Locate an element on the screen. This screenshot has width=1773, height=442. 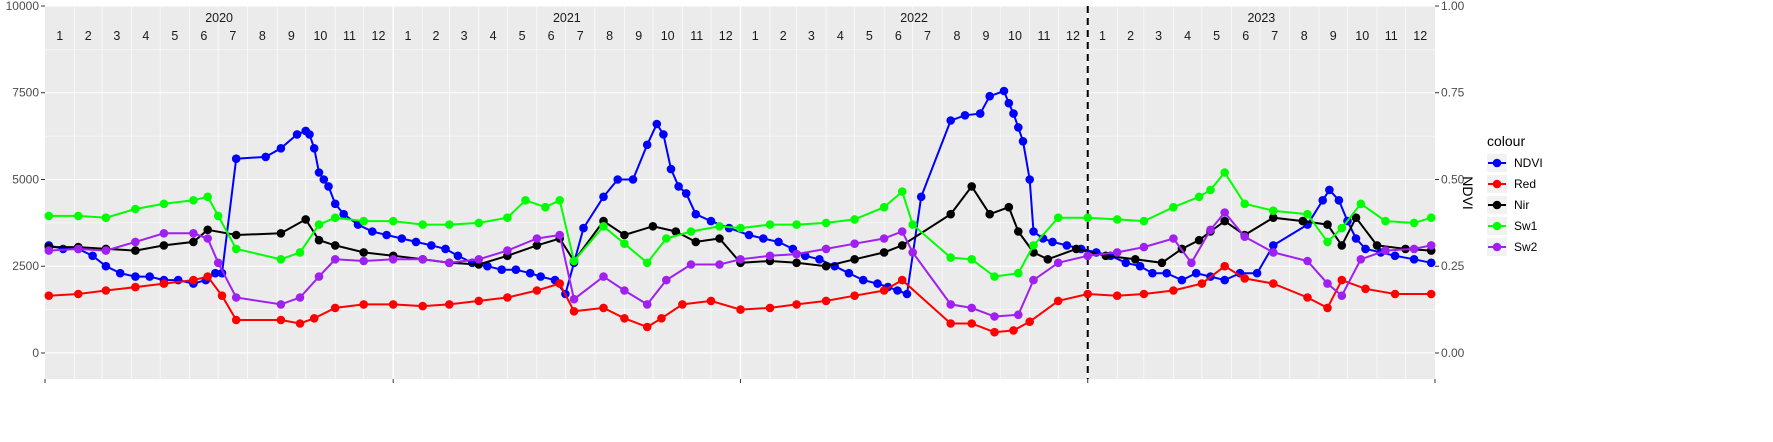
legend: colour NDVI Red Nir Sw1 Sw2 is located at coordinates (1515, 194).